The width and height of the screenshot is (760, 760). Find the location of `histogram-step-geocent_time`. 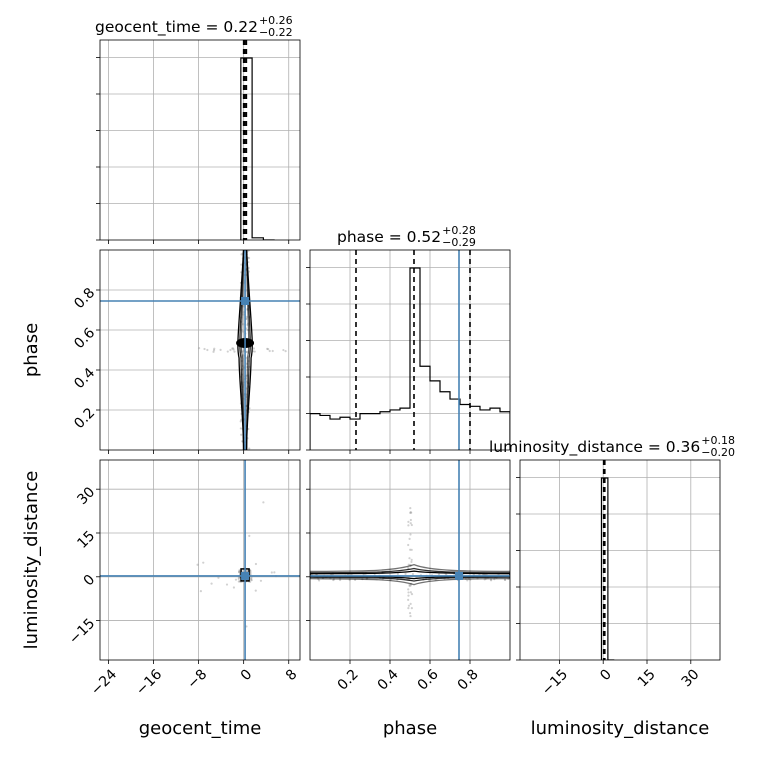

histogram-step-geocent_time is located at coordinates (257, 148).